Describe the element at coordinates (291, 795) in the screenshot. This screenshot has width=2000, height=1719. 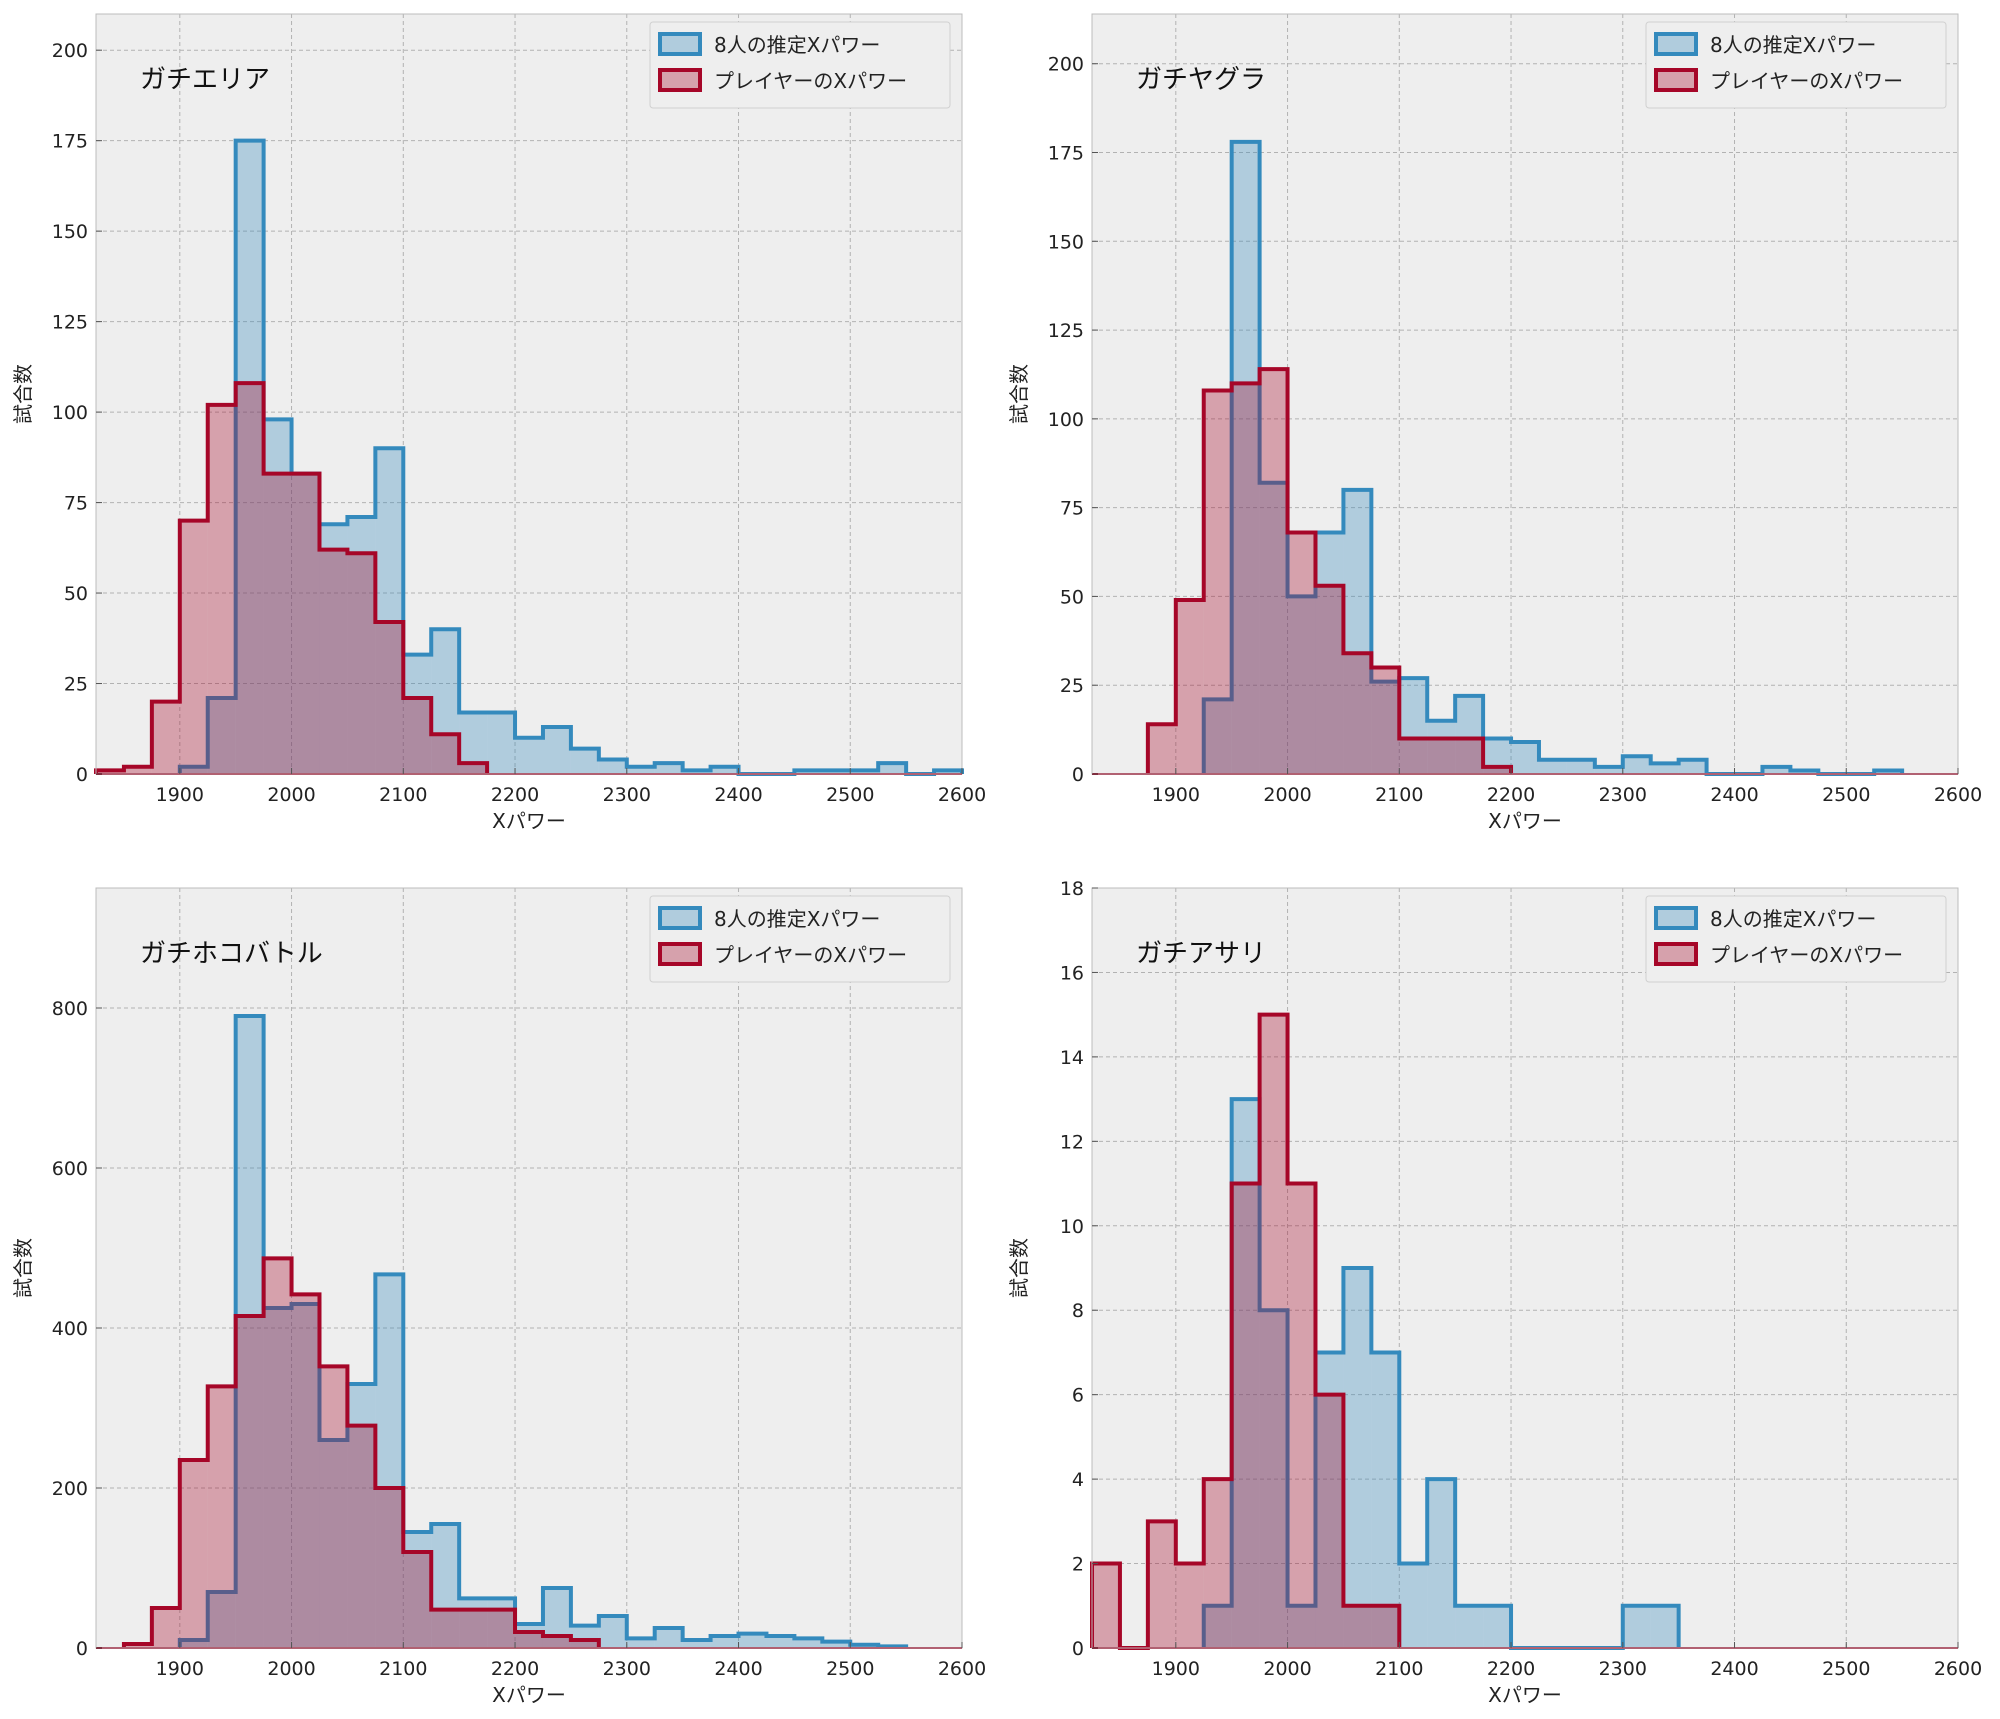
I see `x-tick-label: 2000` at that location.